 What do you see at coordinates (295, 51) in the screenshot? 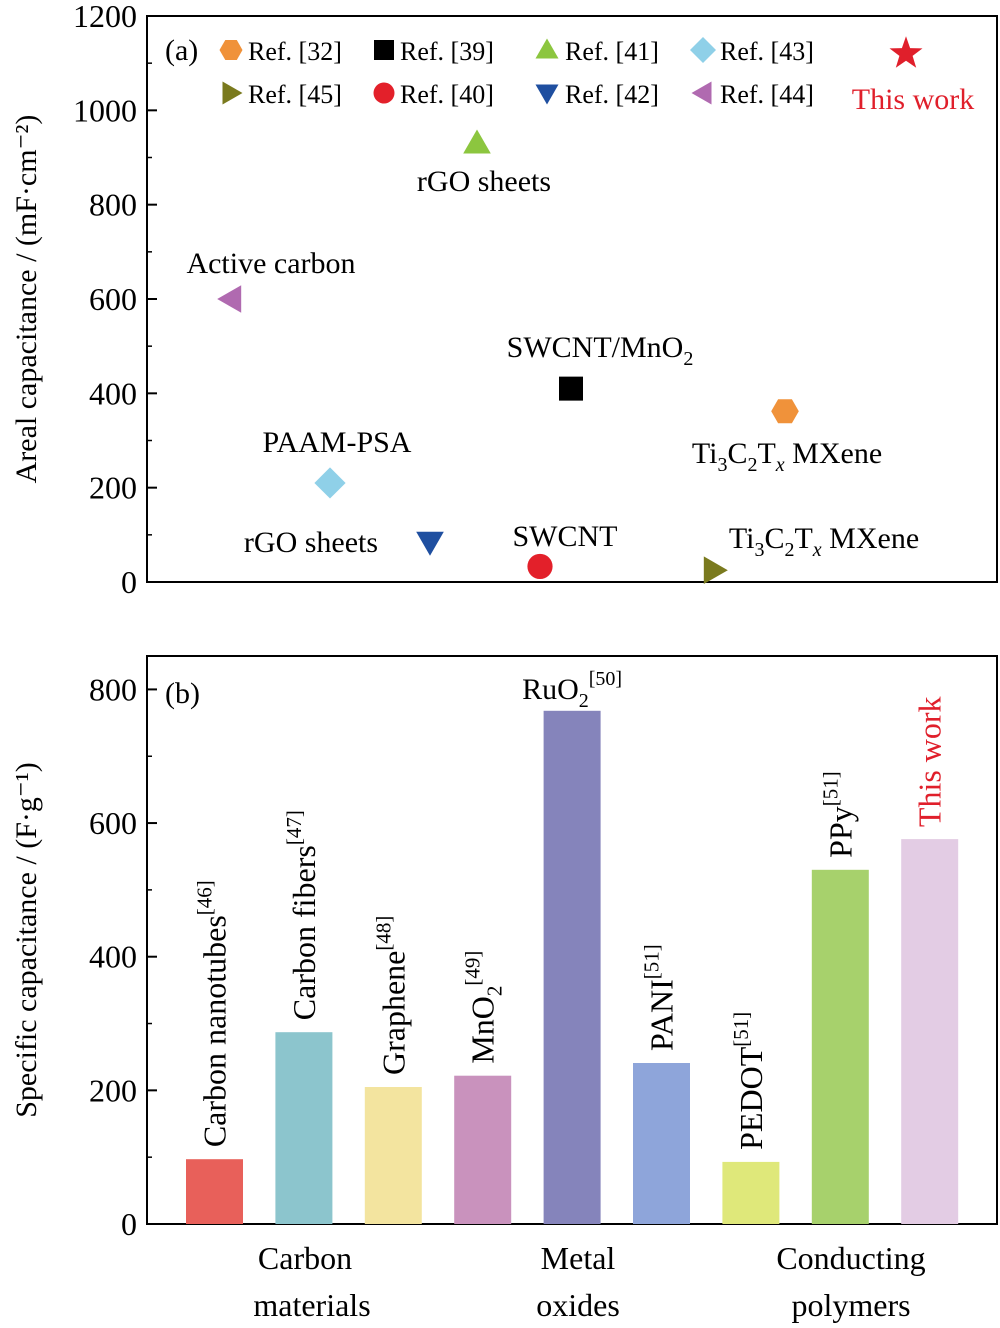
I see `legend-ref-32: Ref. [32]` at bounding box center [295, 51].